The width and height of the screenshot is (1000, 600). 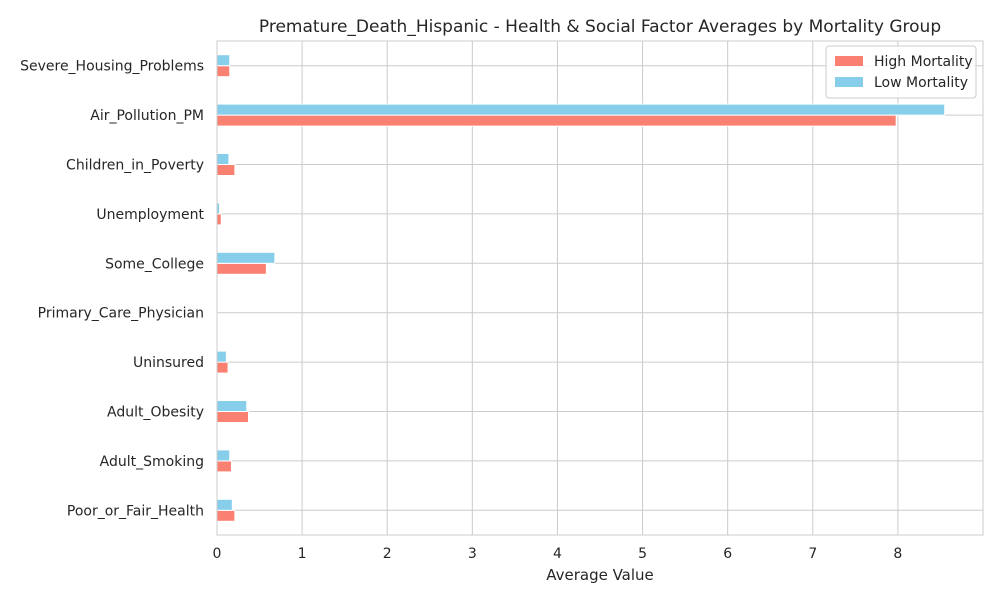 I want to click on y-tick-label: Children_in_Poverty, so click(x=135, y=166).